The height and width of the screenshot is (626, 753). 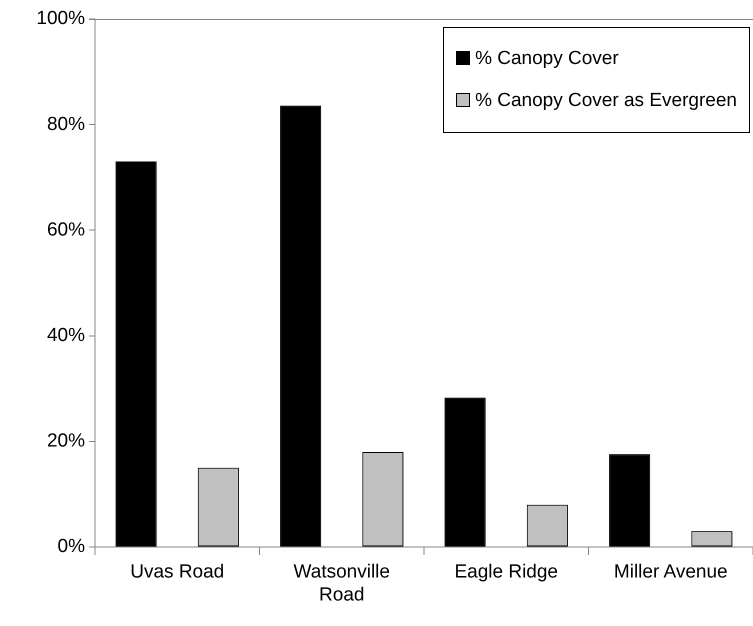 I want to click on y-tick-label: 80%, so click(x=66, y=124).